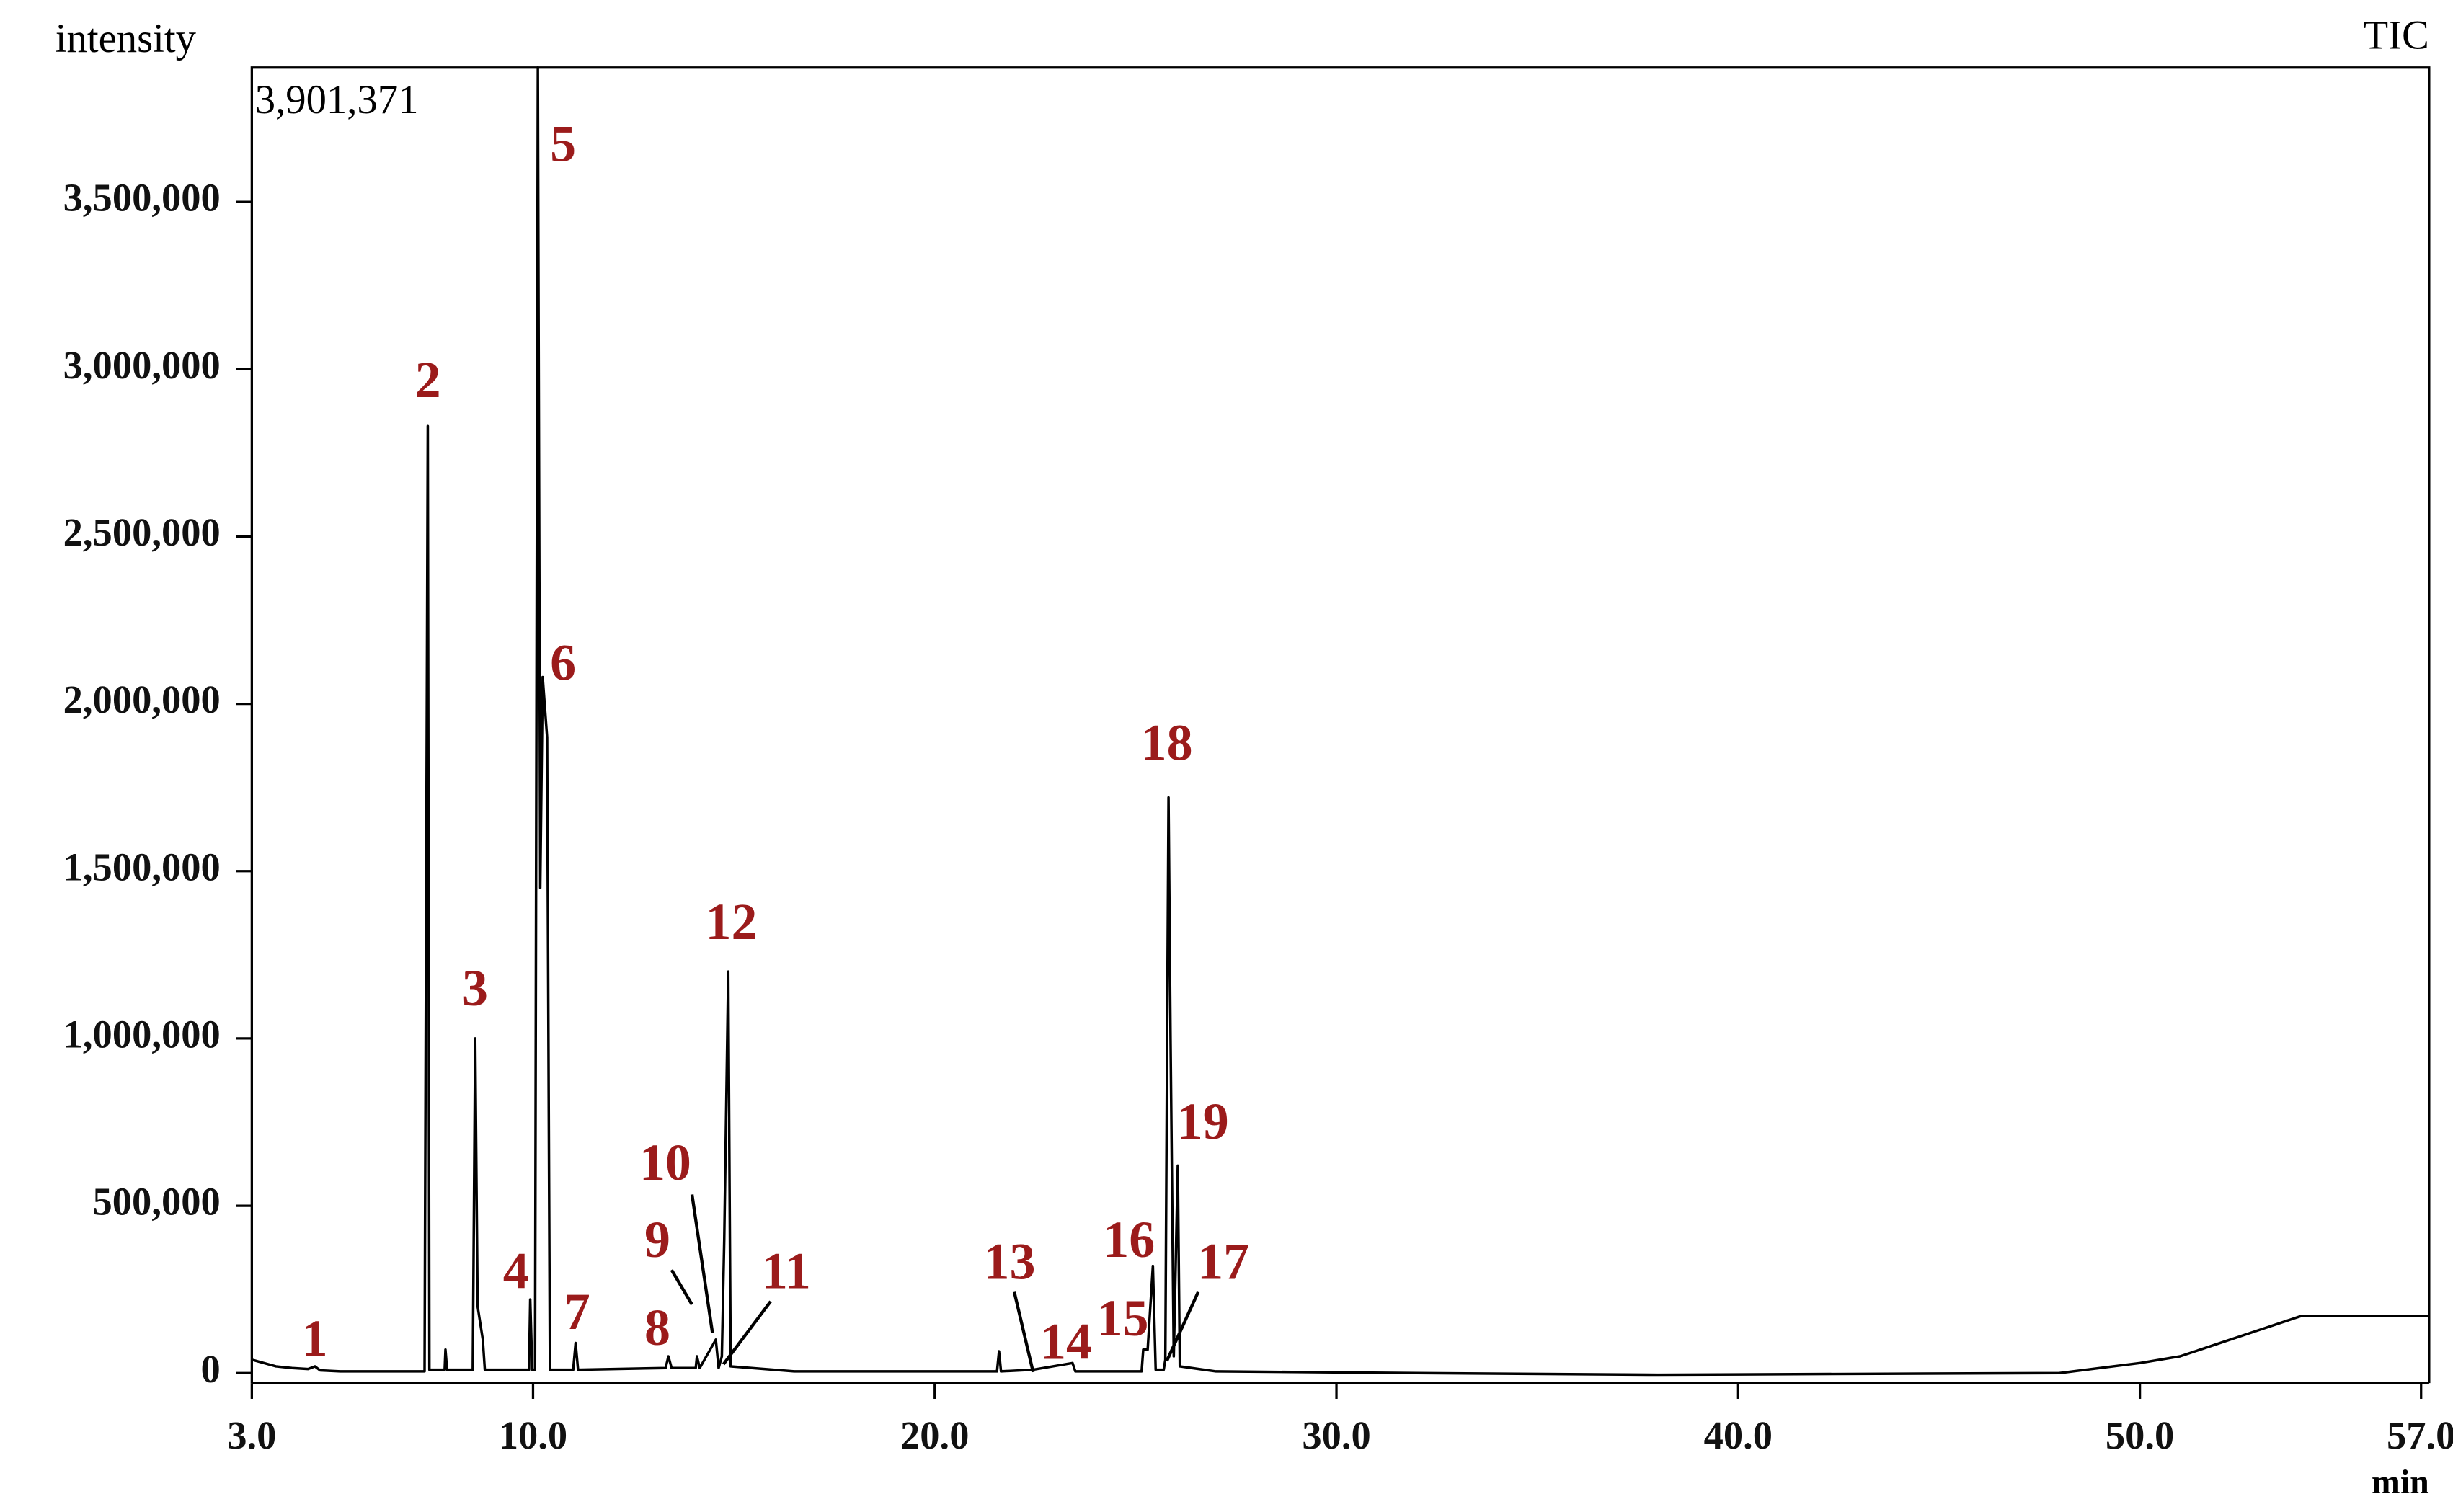  I want to click on peak-label: 16, so click(1129, 1240).